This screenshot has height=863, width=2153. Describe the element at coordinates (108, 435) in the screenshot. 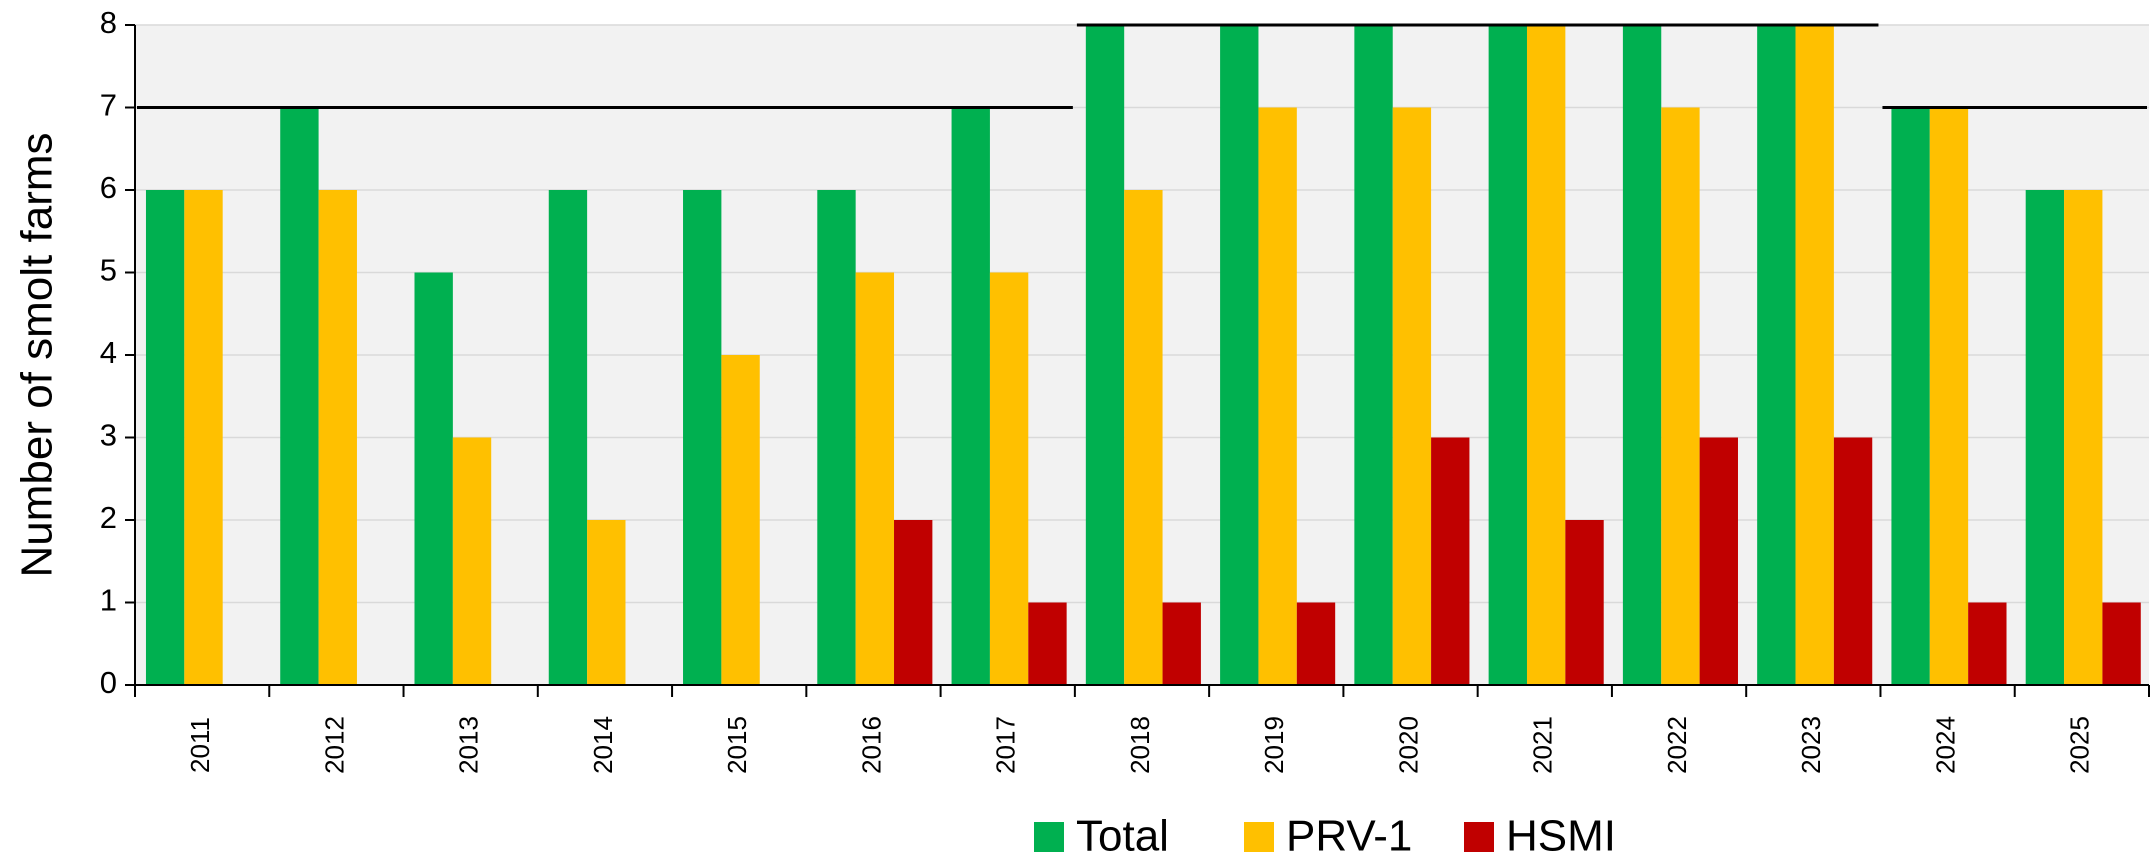

I see `y-tick-label: 3` at that location.